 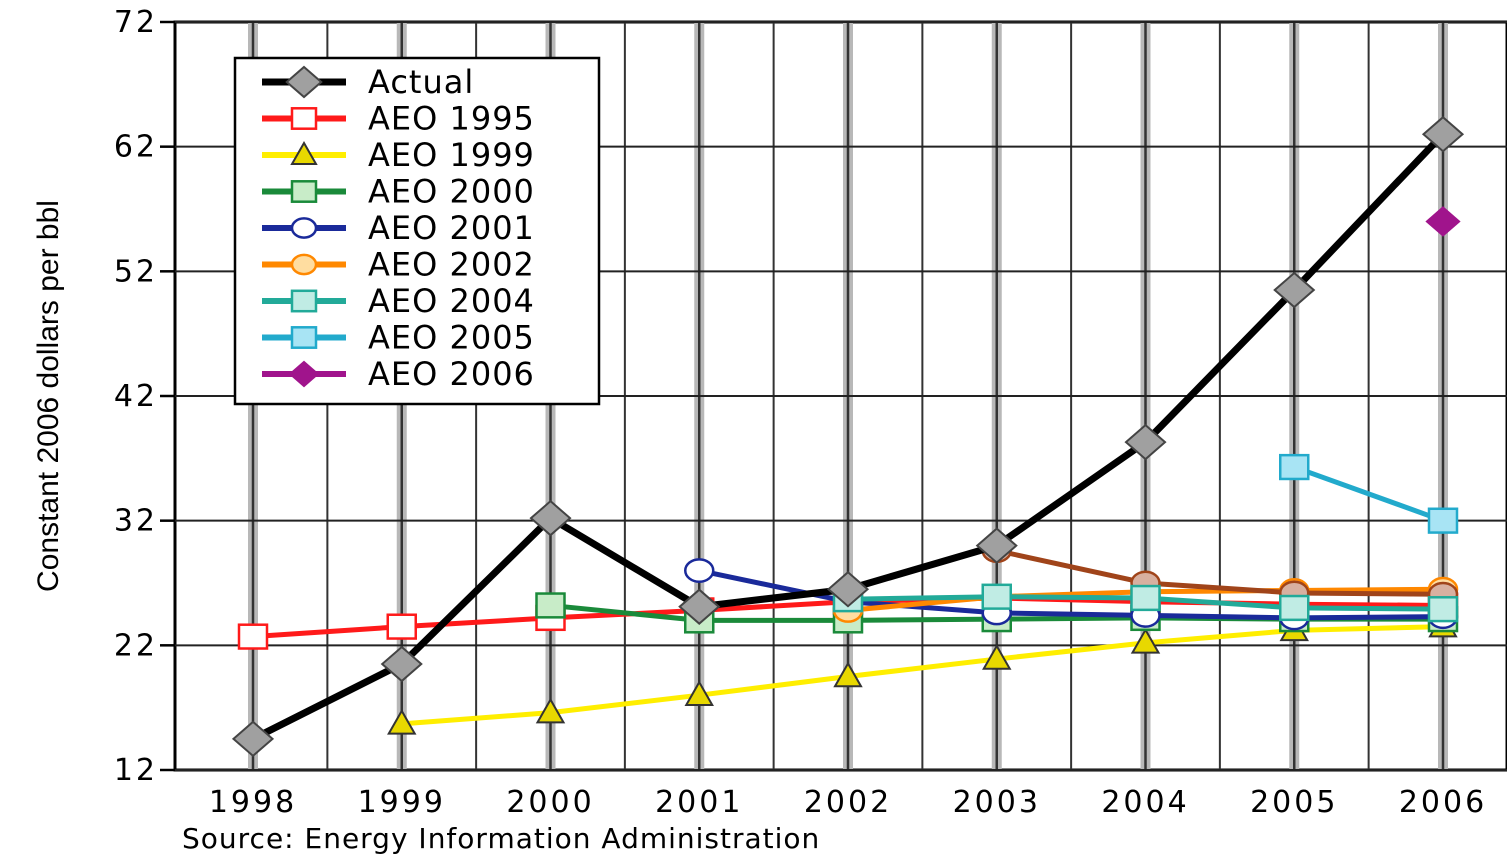 What do you see at coordinates (451, 192) in the screenshot?
I see `legend-label: AEO 2000` at bounding box center [451, 192].